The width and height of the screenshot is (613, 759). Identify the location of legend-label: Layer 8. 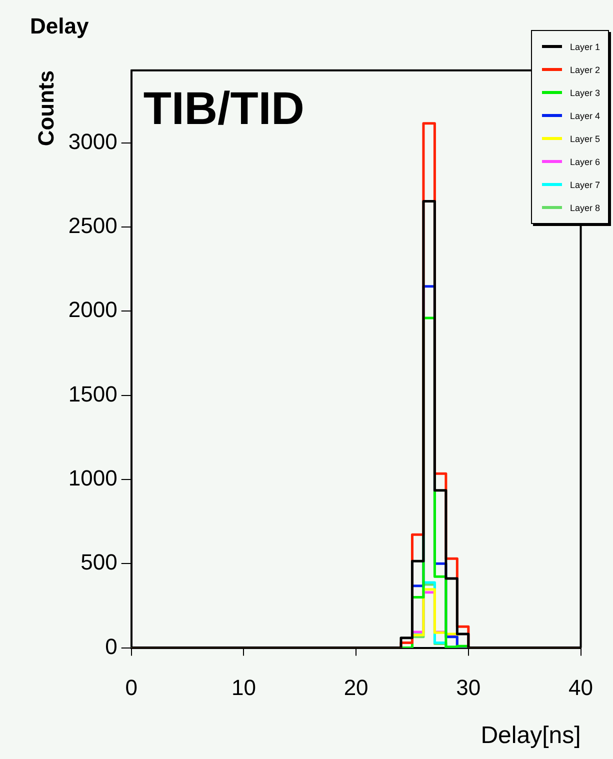
(585, 207).